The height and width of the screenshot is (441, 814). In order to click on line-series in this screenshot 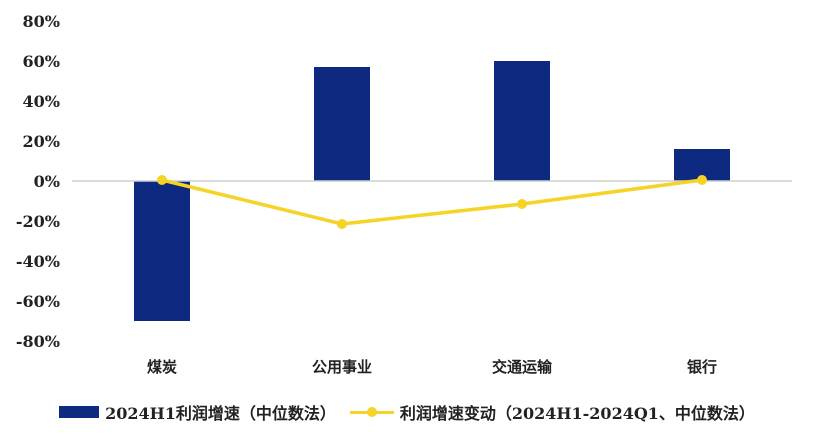, I will do `click(432, 202)`.